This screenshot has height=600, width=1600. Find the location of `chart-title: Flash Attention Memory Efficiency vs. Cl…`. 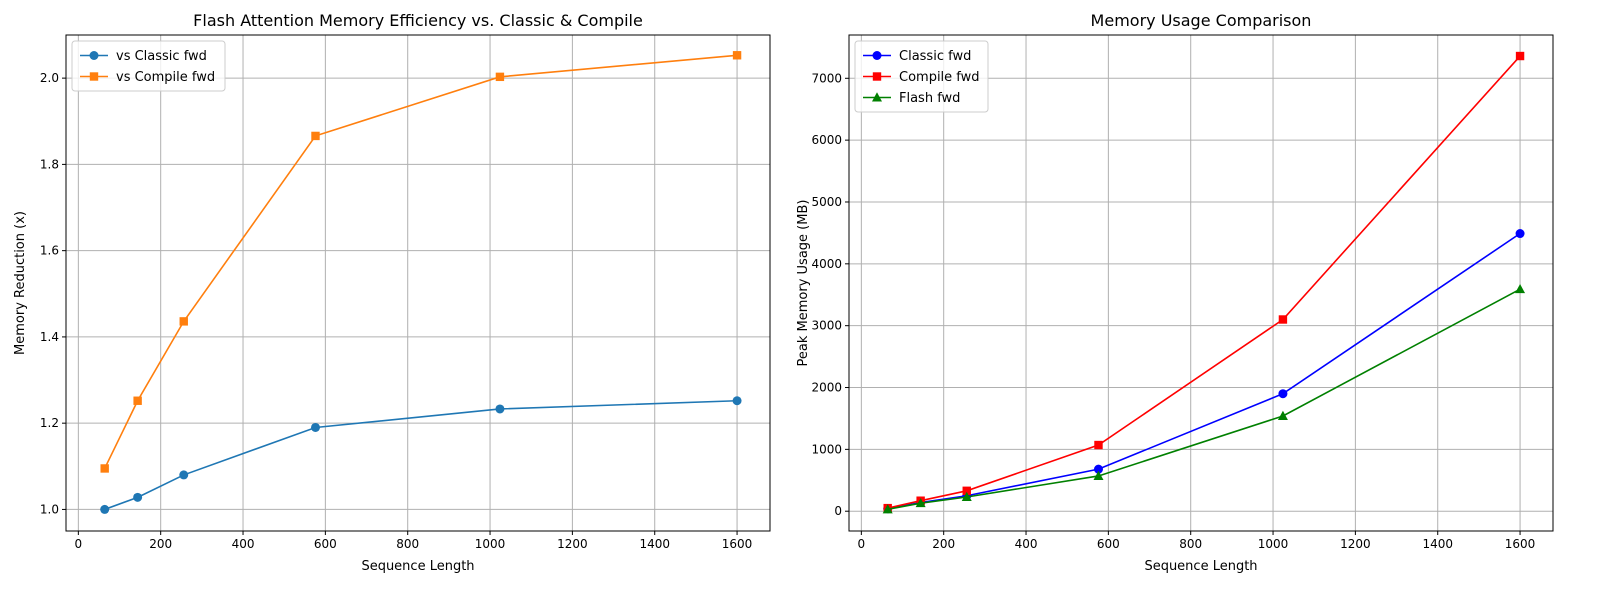

chart-title: Flash Attention Memory Efficiency vs. Cl… is located at coordinates (418, 20).